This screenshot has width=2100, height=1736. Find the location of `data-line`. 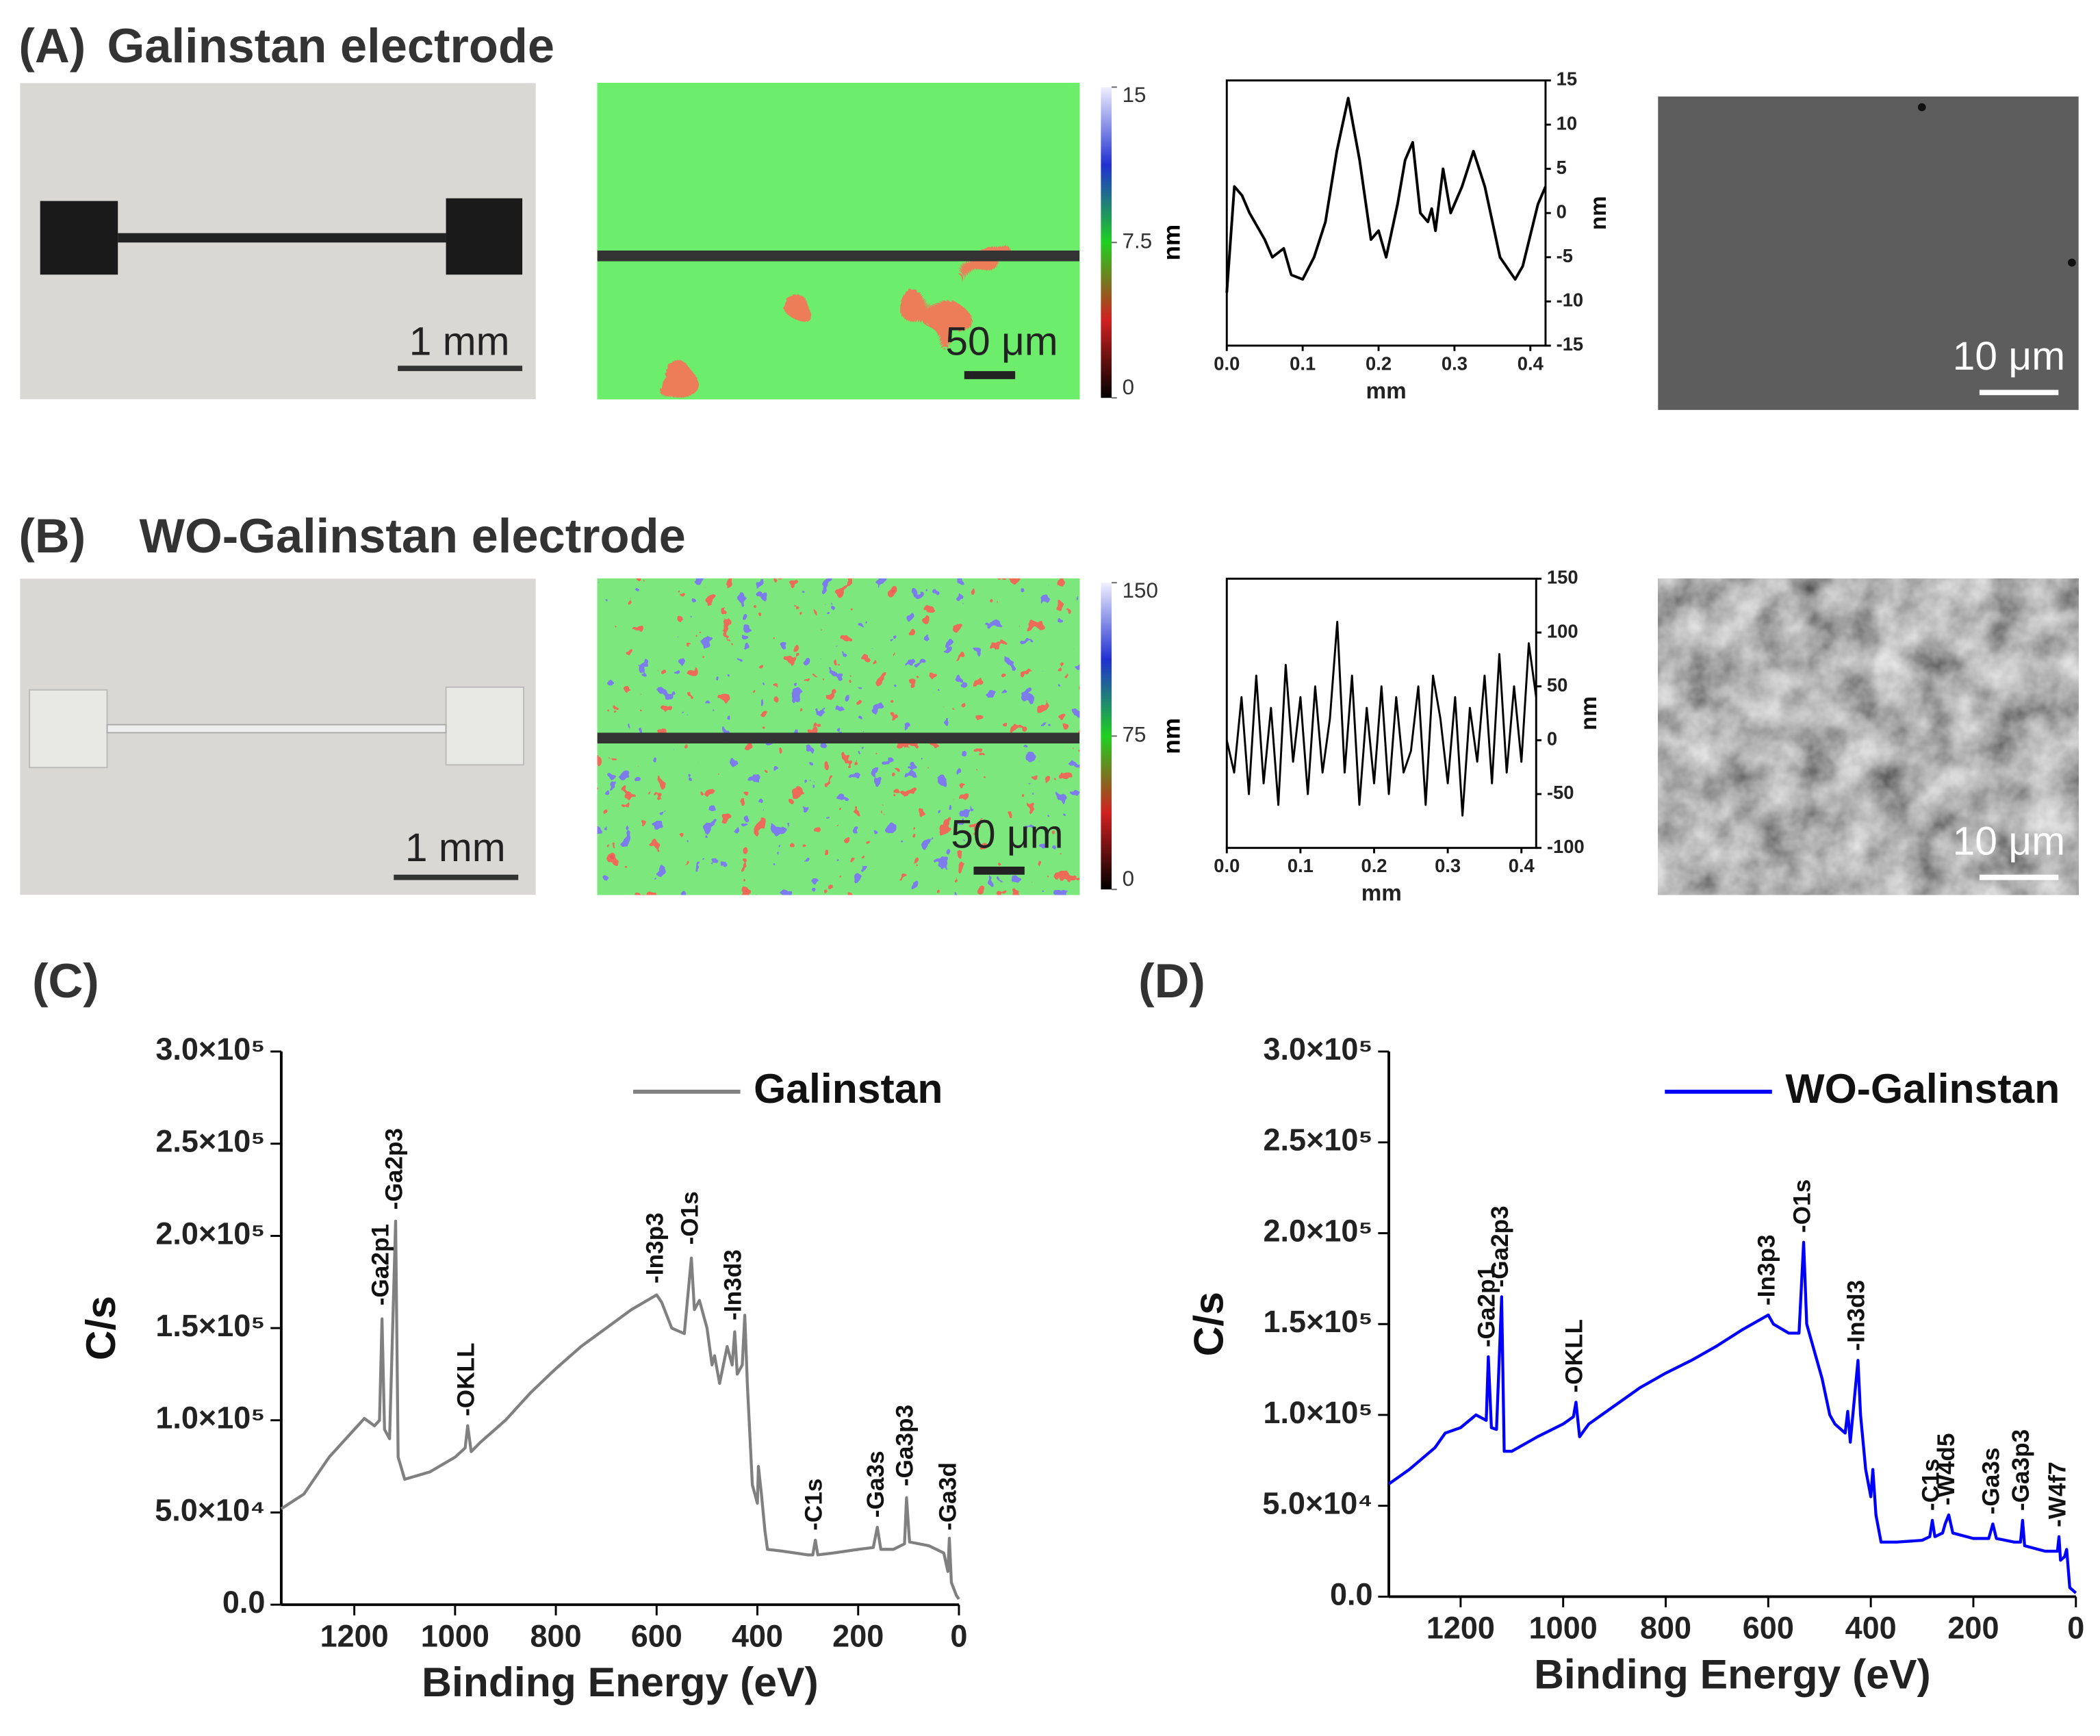

data-line is located at coordinates (1381, 718).